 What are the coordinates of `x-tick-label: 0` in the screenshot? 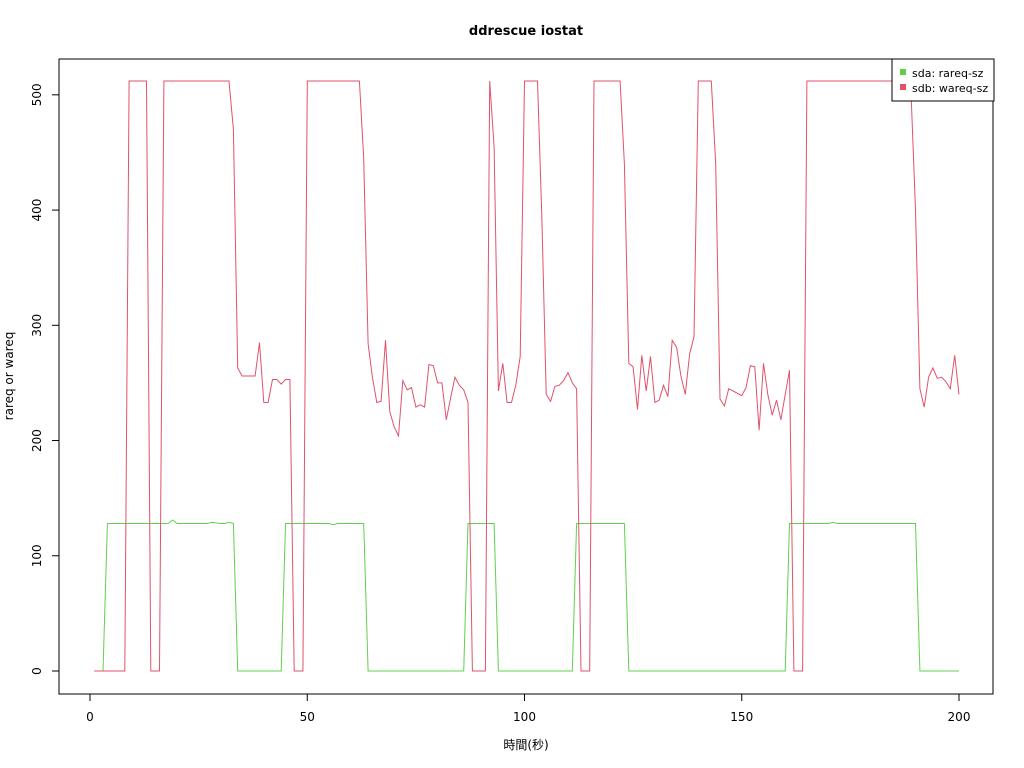 It's located at (90, 717).